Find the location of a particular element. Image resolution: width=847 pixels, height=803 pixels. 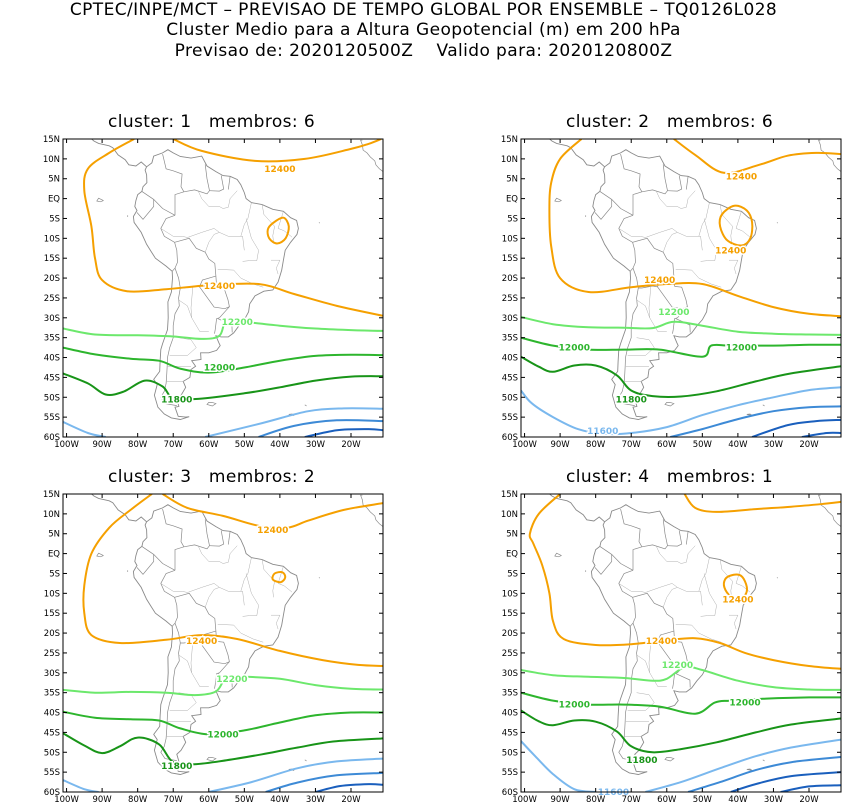

lat-tick-label: 45S is located at coordinates (52, 733).